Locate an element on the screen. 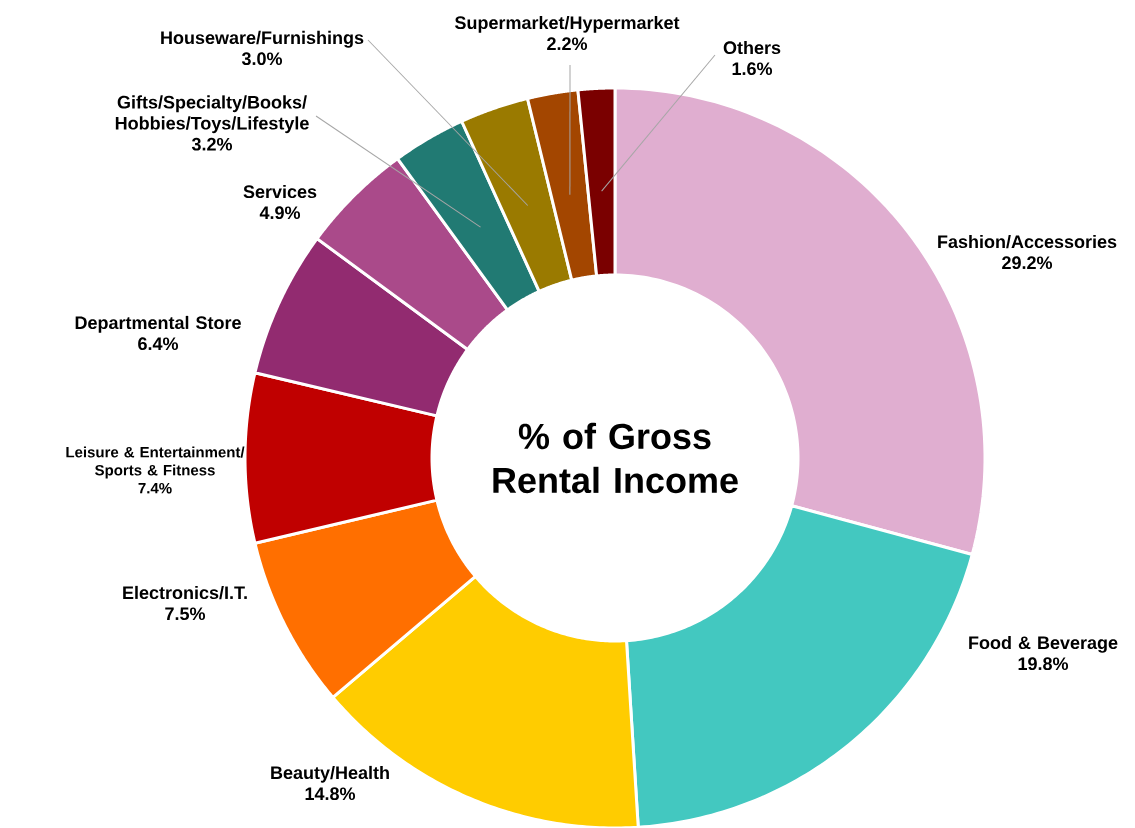 This screenshot has width=1135, height=828. data-label: 3.2% is located at coordinates (212, 144).